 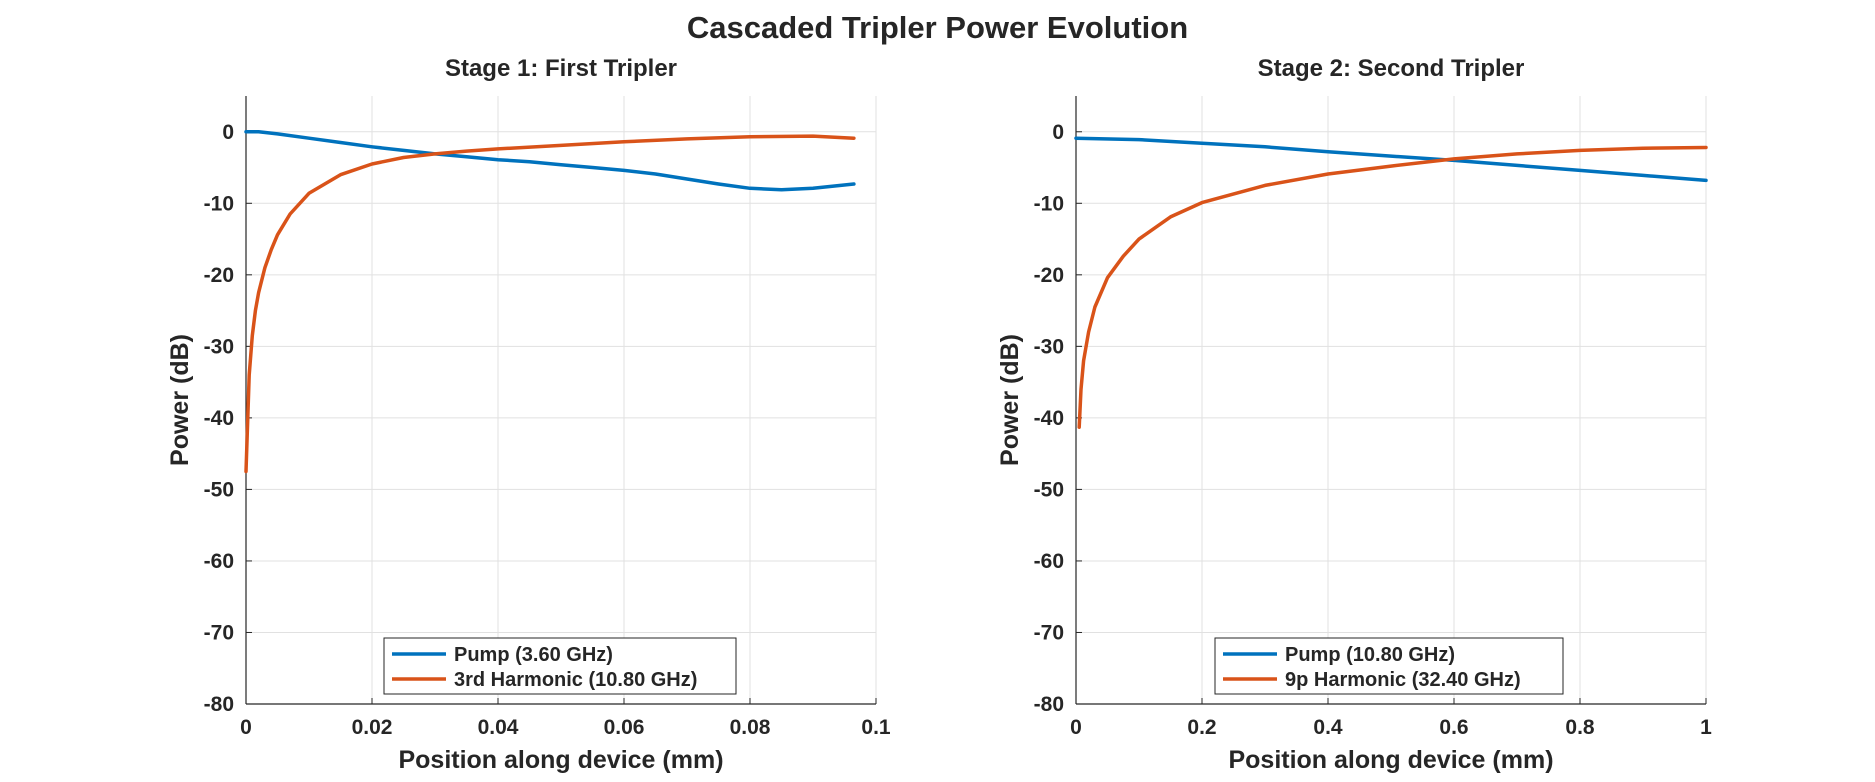 I want to click on legend-entry-label: 3rd Harmonic (10.80 GHz), so click(x=575, y=680).